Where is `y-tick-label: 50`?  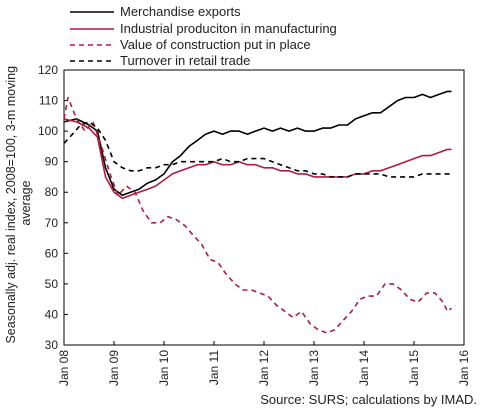
y-tick-label: 50 is located at coordinates (52, 284).